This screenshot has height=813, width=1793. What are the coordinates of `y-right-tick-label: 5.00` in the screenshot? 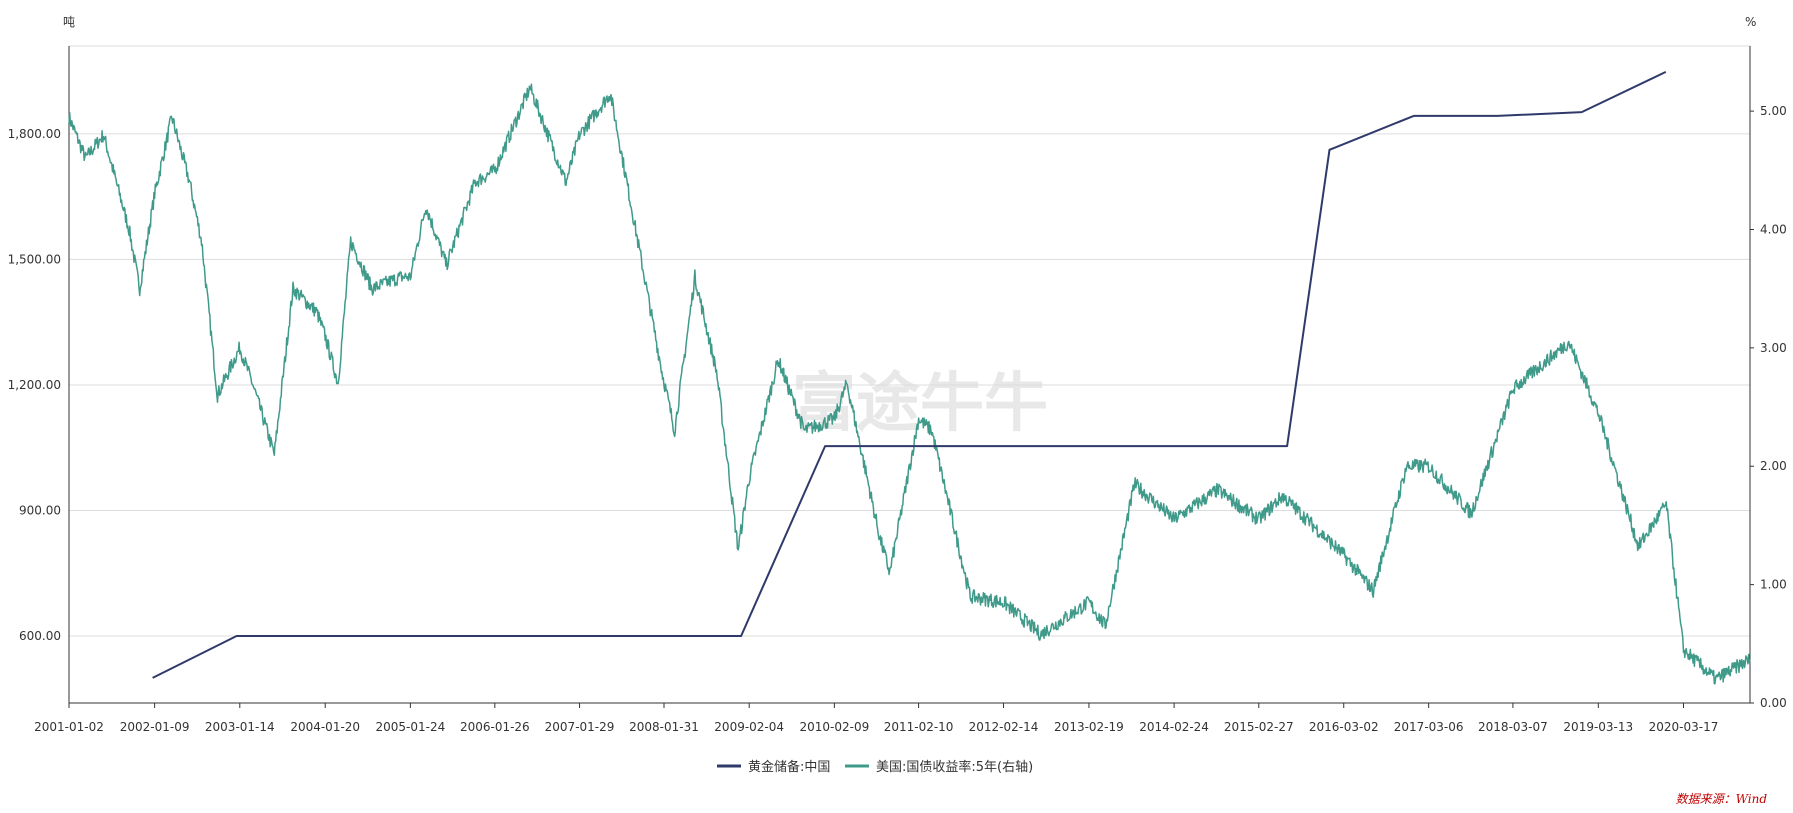 It's located at (1773, 111).